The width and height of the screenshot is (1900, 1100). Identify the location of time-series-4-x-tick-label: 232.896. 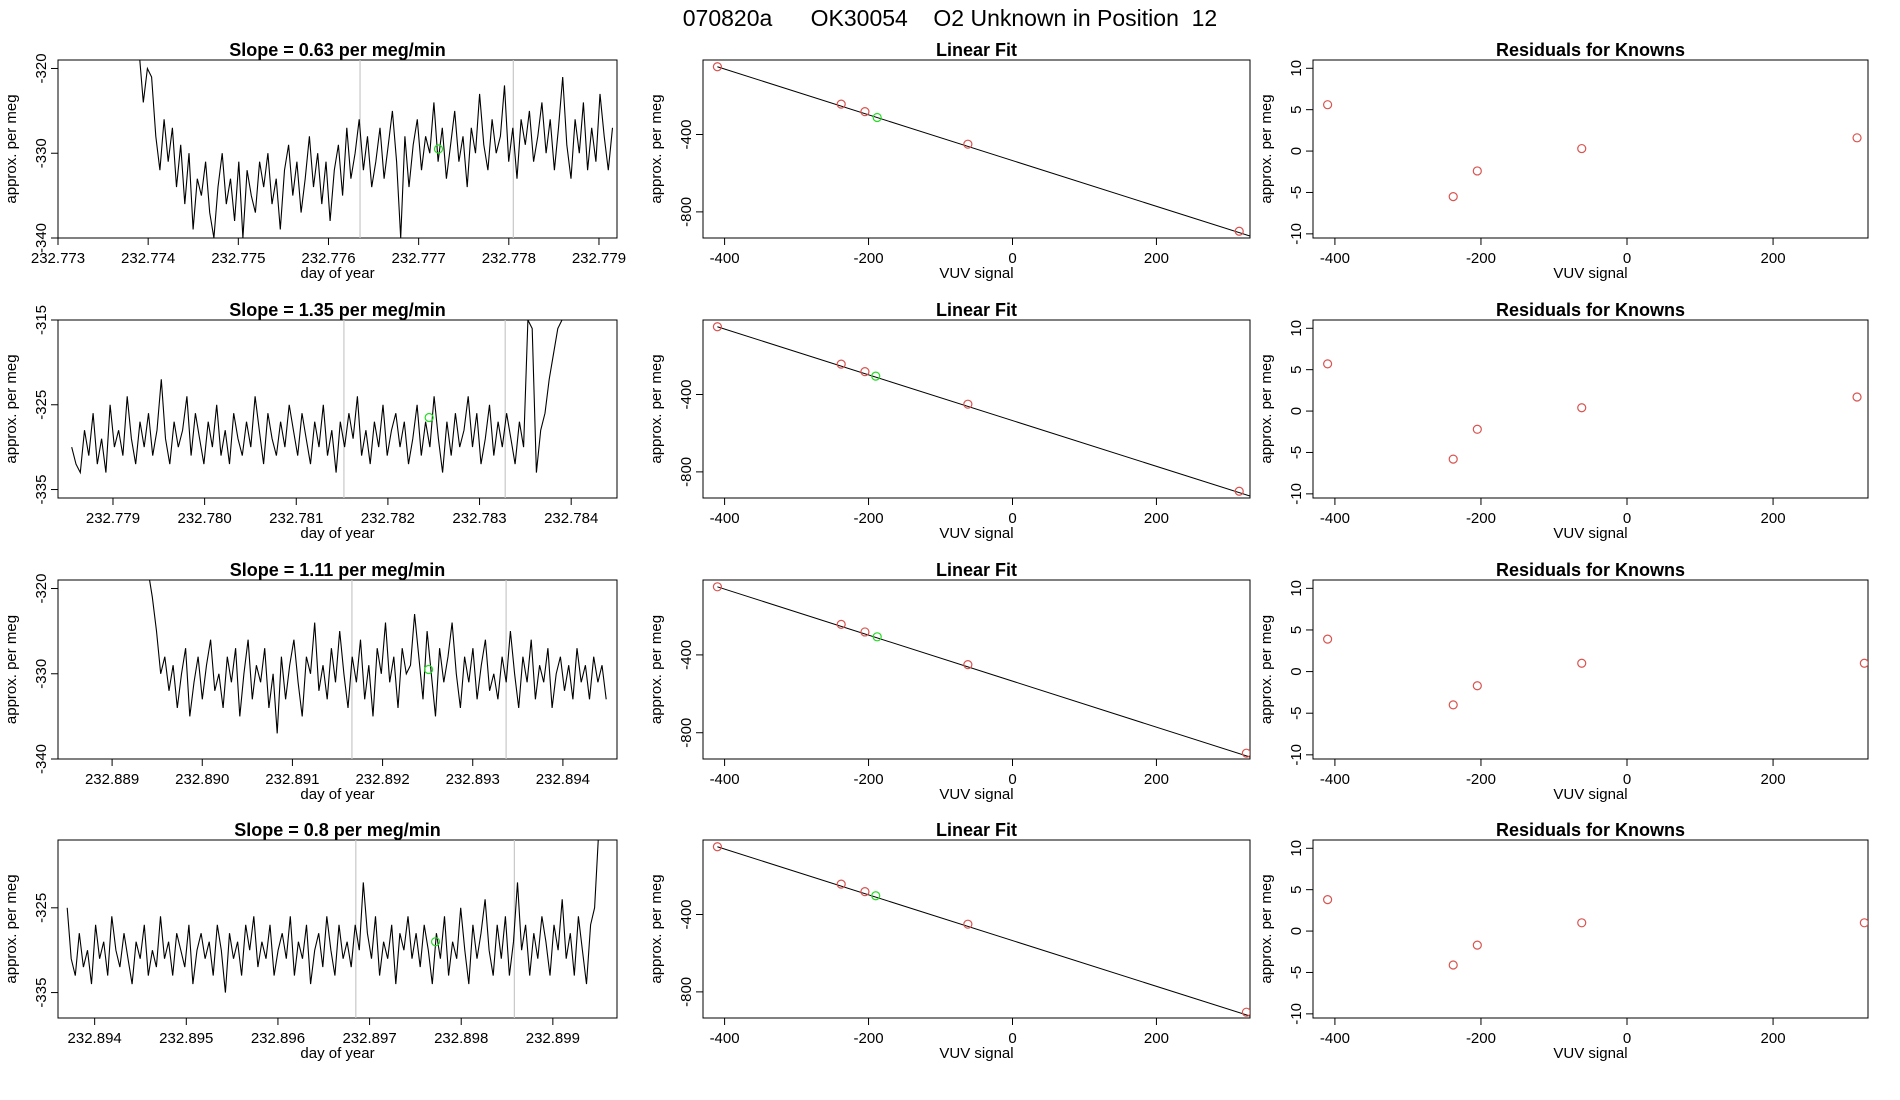
(278, 1038).